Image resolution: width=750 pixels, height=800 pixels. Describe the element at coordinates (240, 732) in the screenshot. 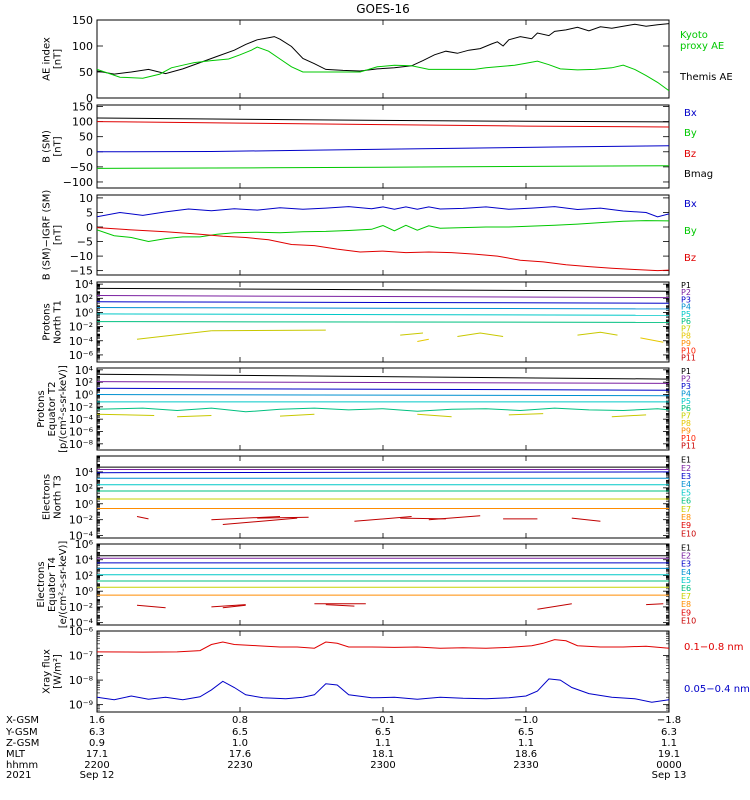

I see `x-tick-label: 6.5` at that location.